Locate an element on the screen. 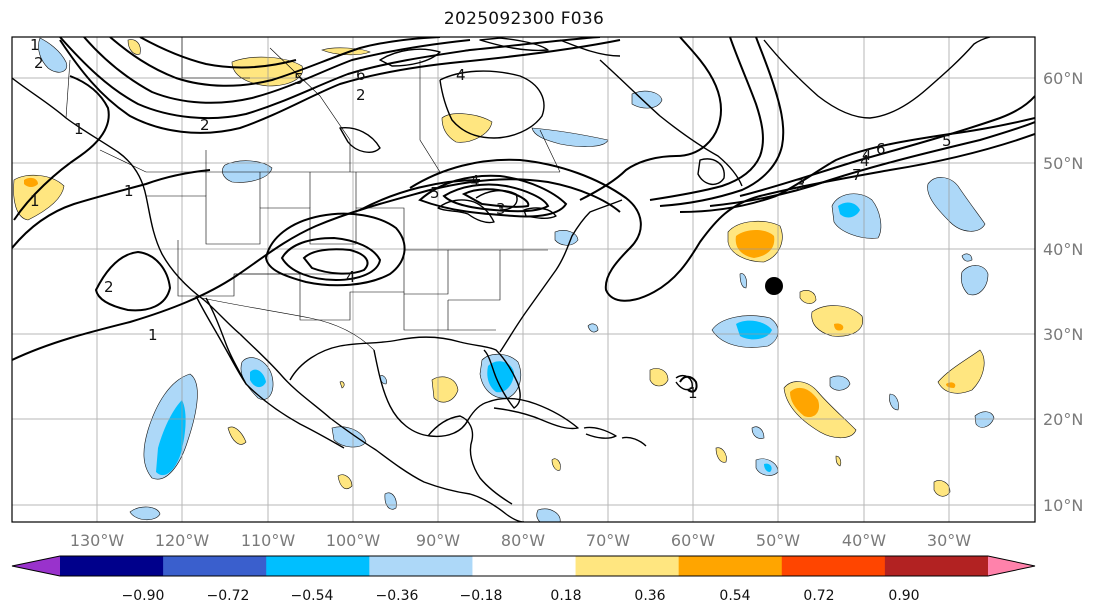  colorbar-outline is located at coordinates (523, 566).